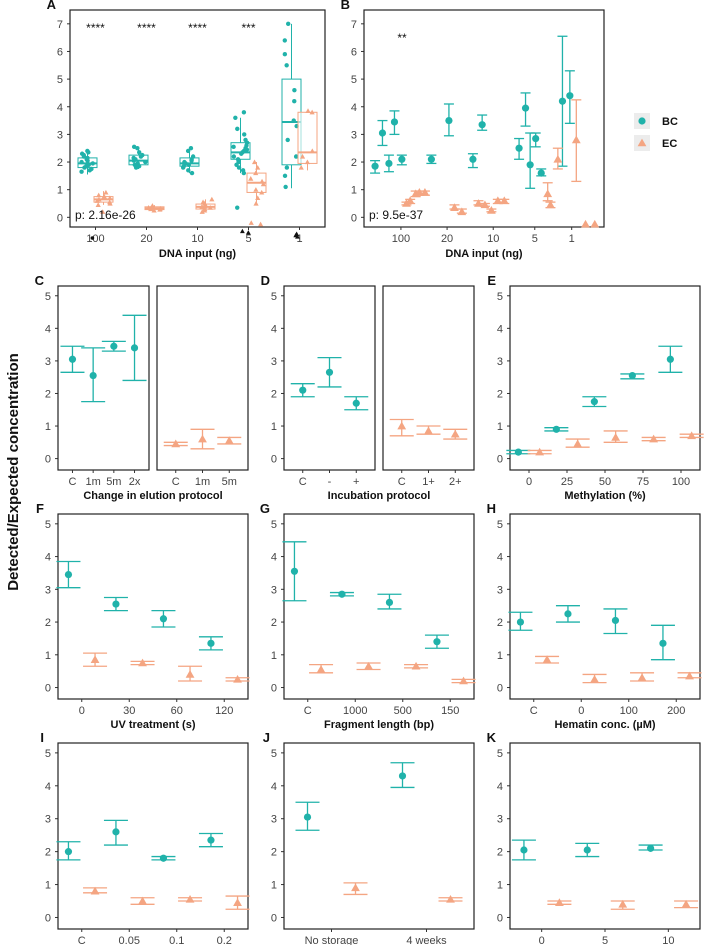 Image resolution: width=709 pixels, height=945 pixels. I want to click on panel-letter: I, so click(42, 737).